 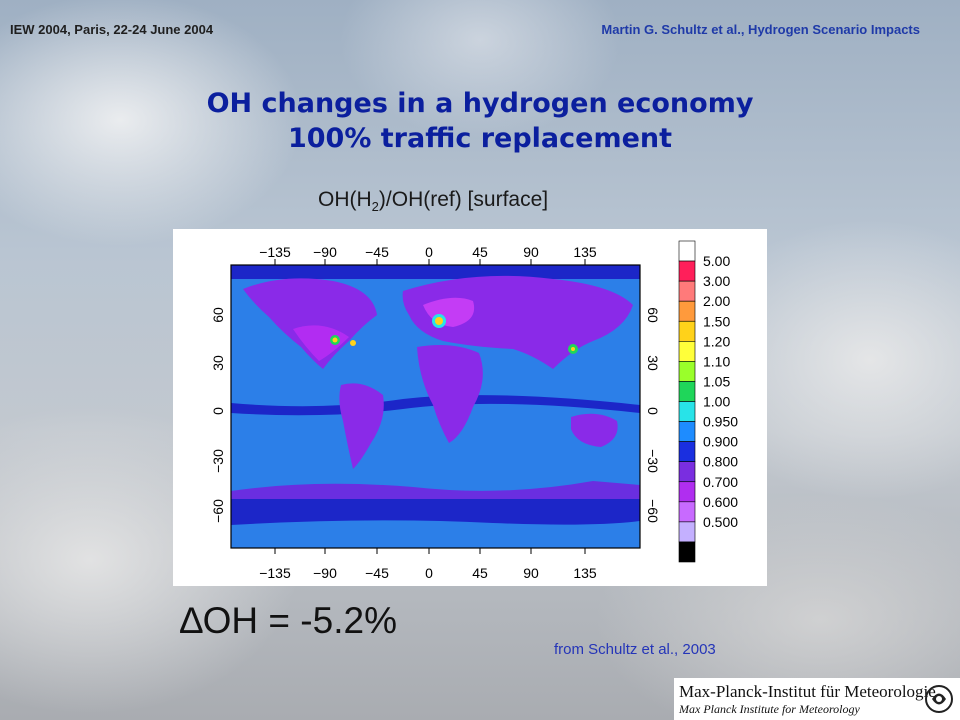 What do you see at coordinates (716, 402) in the screenshot?
I see `colorbar-label: 1.00` at bounding box center [716, 402].